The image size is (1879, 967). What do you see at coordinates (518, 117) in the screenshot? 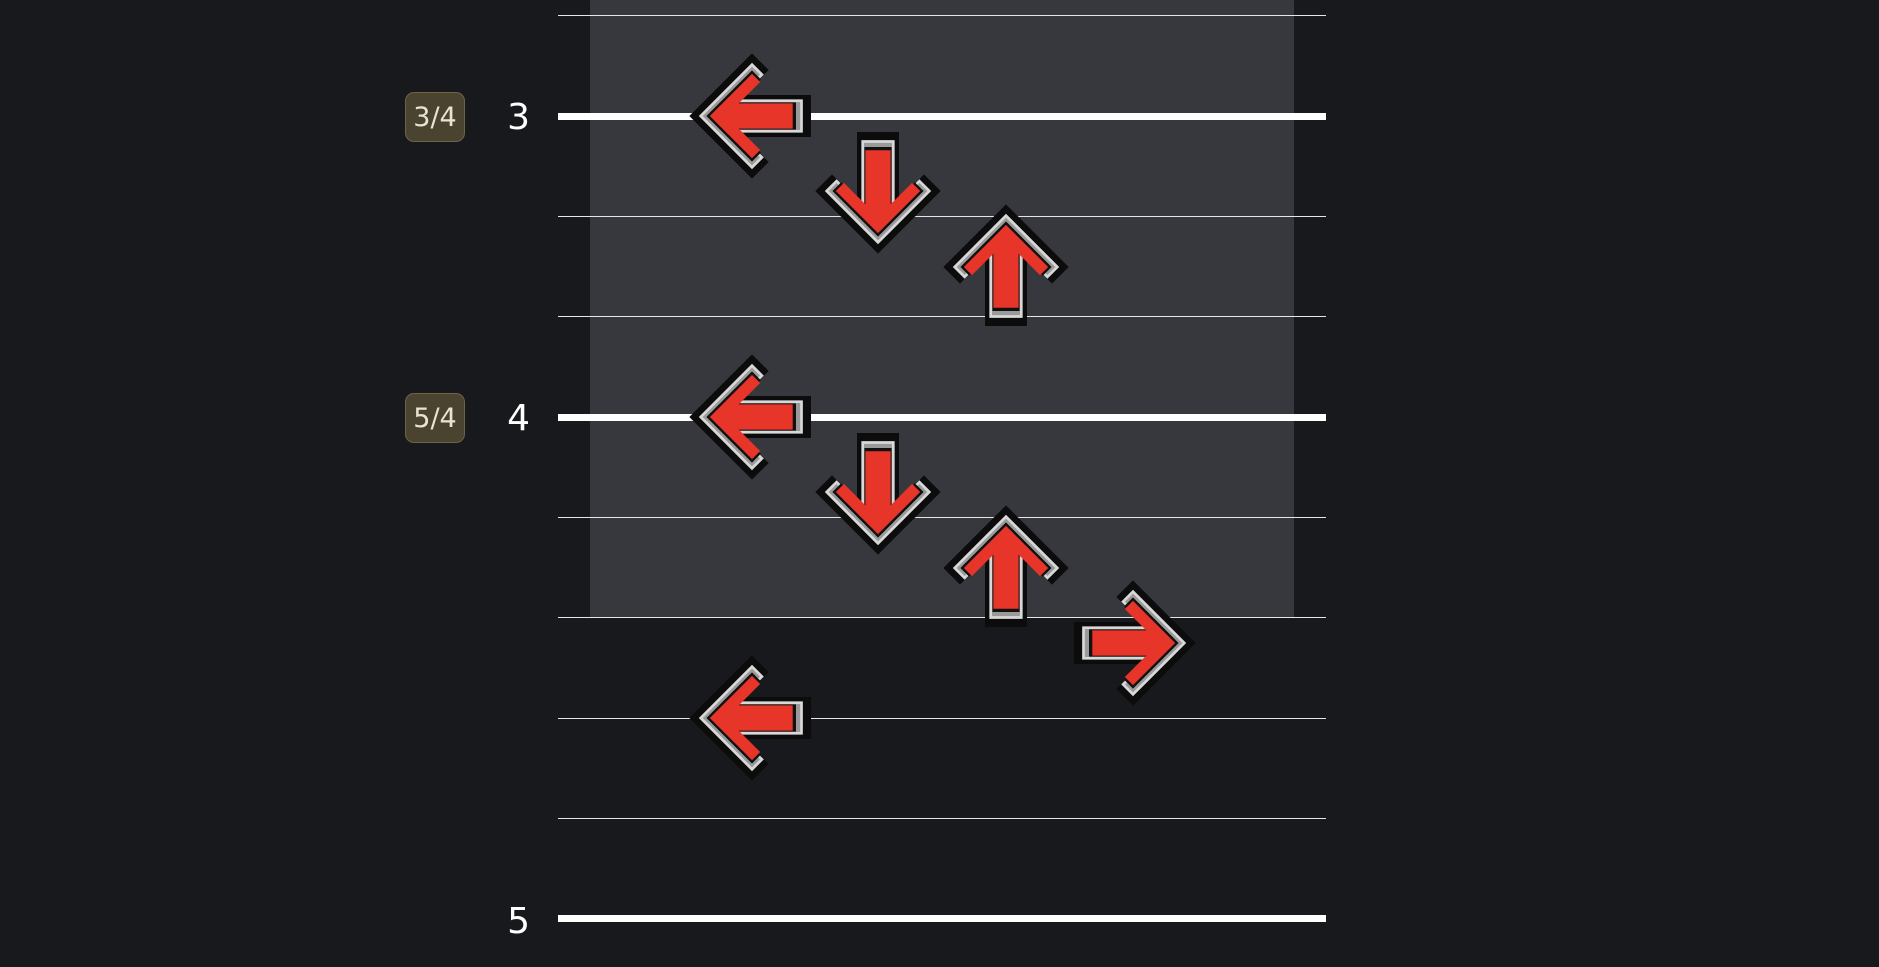
I see `measure-number: 3` at bounding box center [518, 117].